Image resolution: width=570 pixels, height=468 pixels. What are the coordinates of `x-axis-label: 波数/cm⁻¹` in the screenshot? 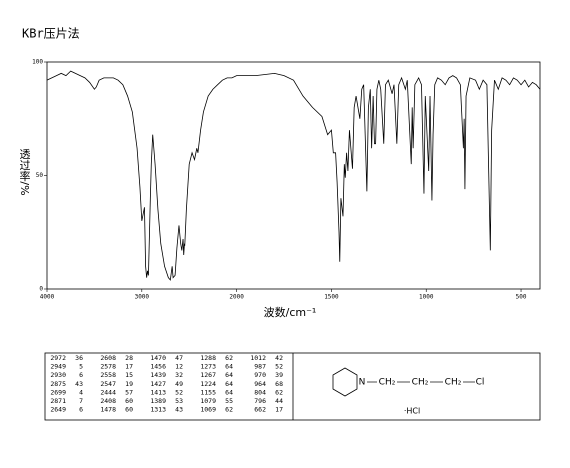 It's located at (290, 312).